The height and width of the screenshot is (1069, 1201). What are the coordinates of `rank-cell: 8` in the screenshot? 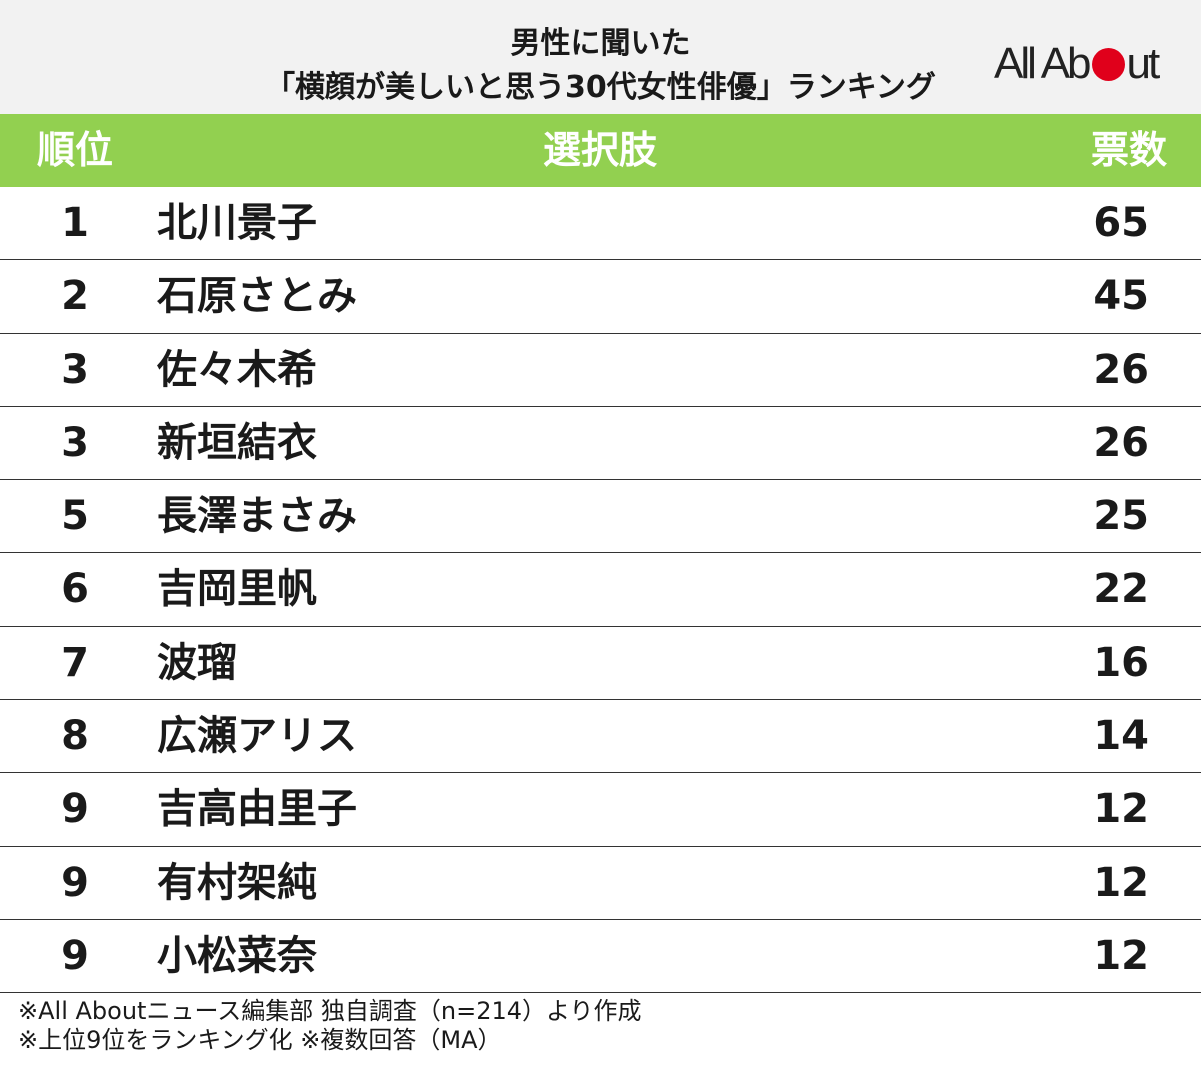 It's located at (75, 736).